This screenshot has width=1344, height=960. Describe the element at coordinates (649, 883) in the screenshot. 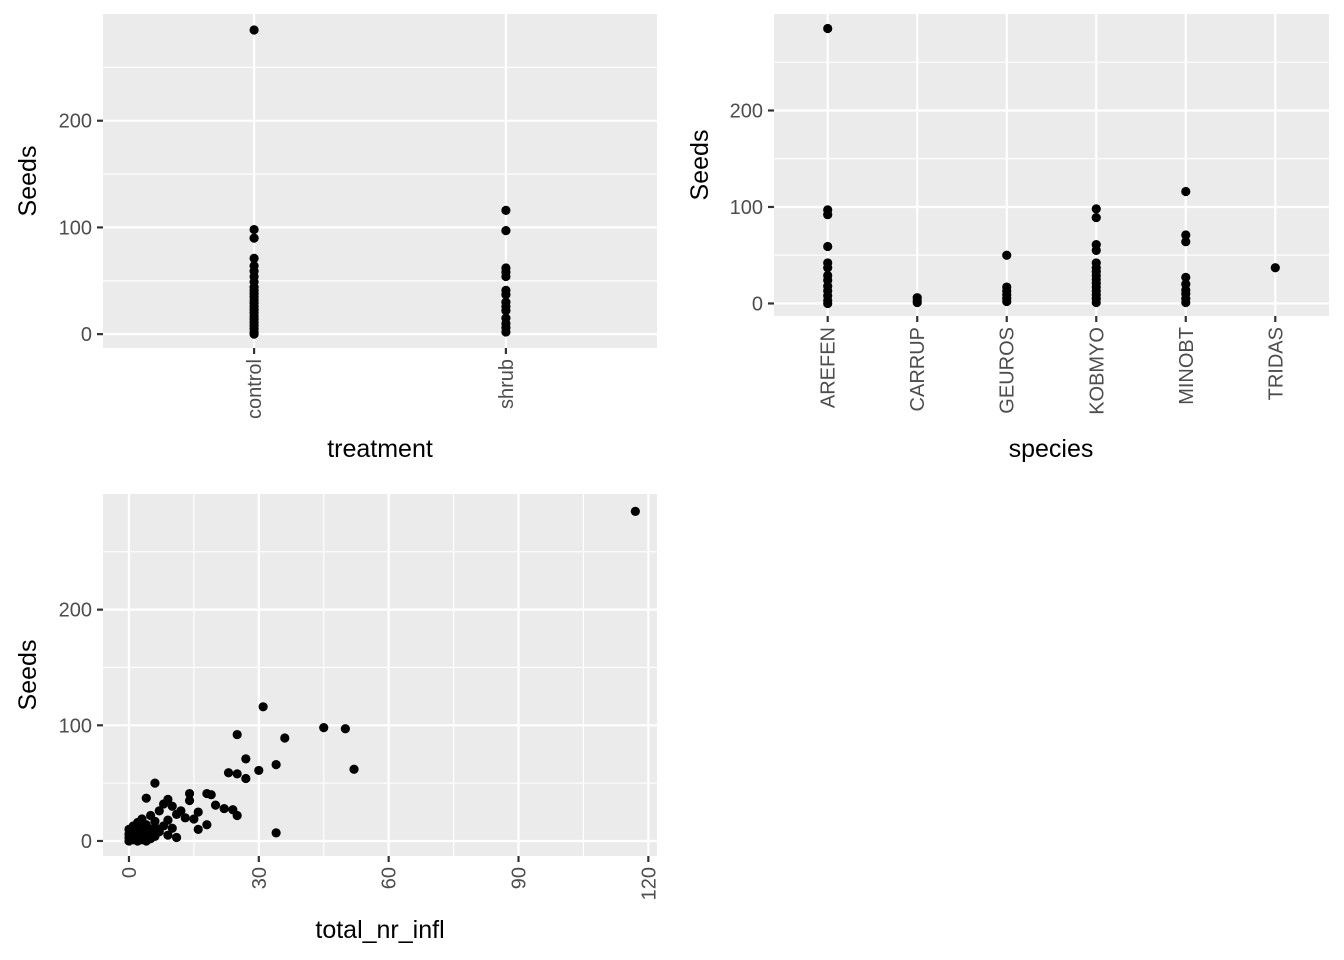

I see `x-tick-label: 120` at that location.